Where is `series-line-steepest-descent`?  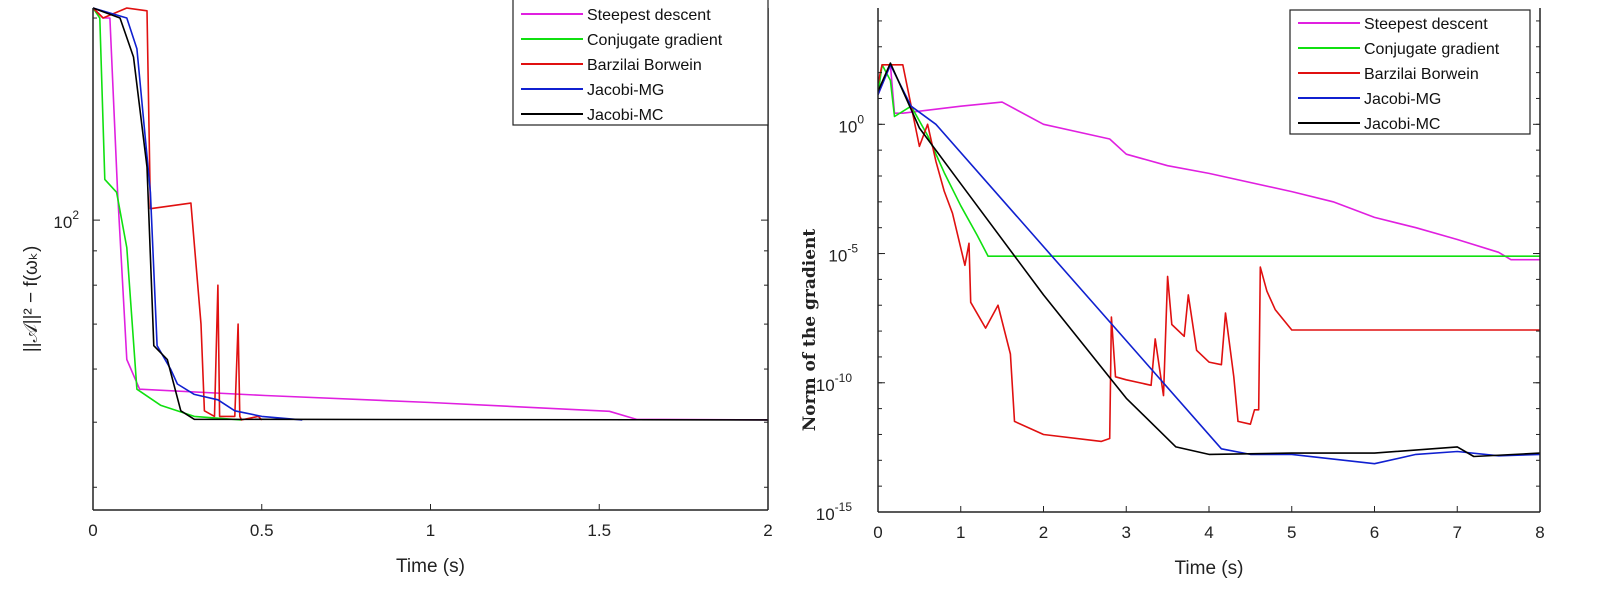
series-line-steepest-descent is located at coordinates (1209, 162).